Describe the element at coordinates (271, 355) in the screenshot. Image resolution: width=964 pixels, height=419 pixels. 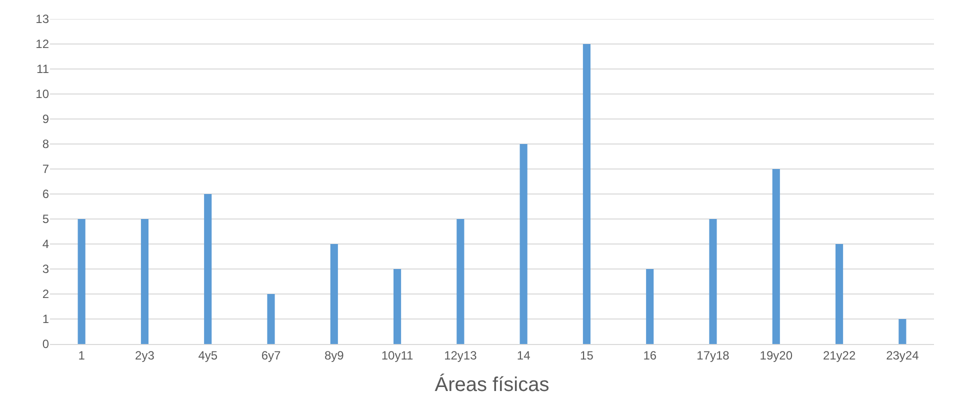
I see `x-tick-label: 6y7` at that location.